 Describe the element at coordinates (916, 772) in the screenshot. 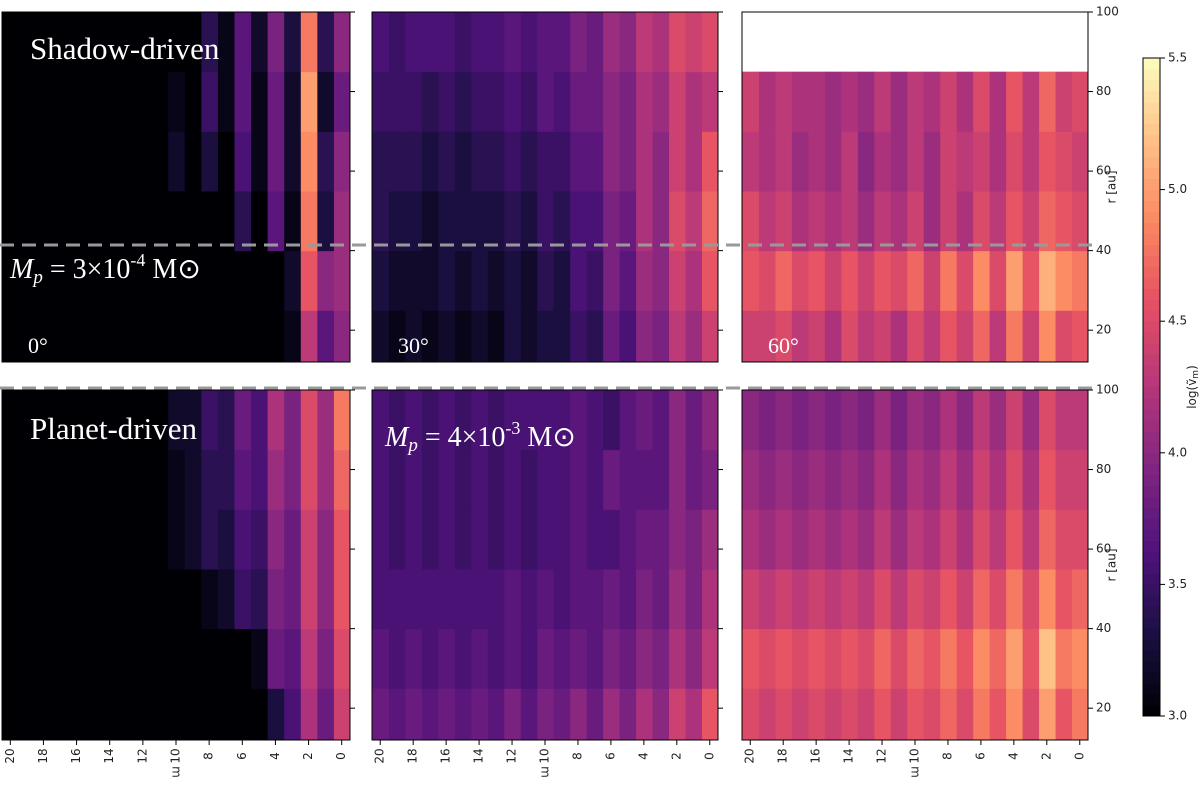

I see `x-axis-label: m` at that location.